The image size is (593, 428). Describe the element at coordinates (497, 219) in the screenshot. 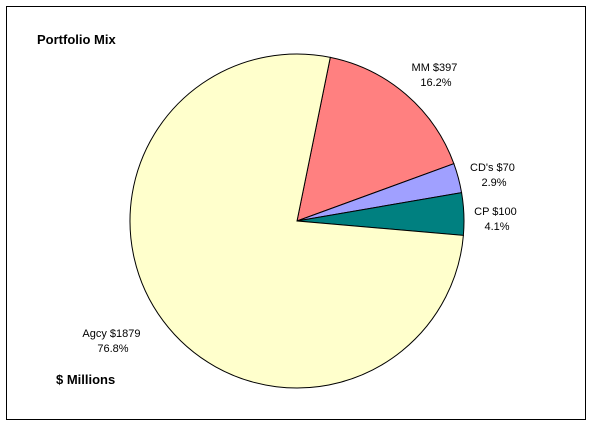

I see `slice-label-cp: CP $100 4.1%` at that location.